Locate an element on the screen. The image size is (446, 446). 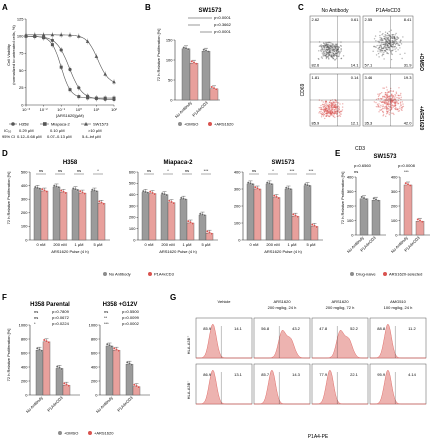
a-curve-sw1573 is located at coordinates (70, 58).